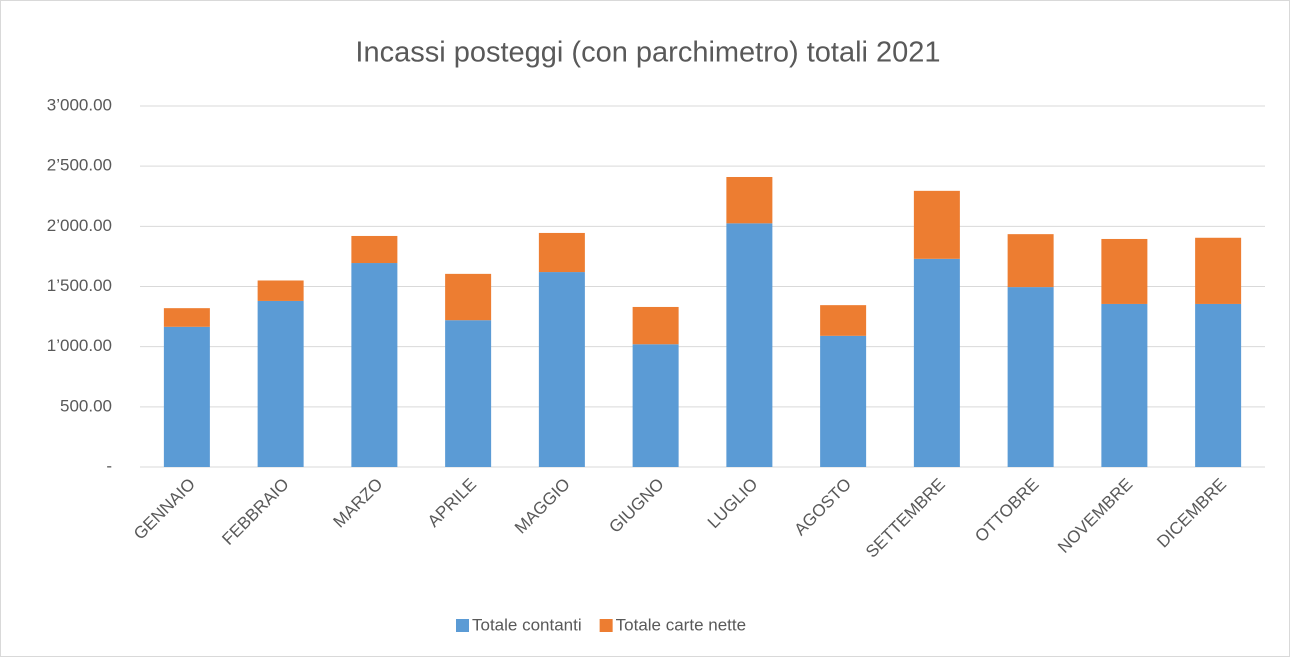 This screenshot has height=657, width=1290. Describe the element at coordinates (79, 225) in the screenshot. I see `y-tick-label: 2’000.00` at that location.